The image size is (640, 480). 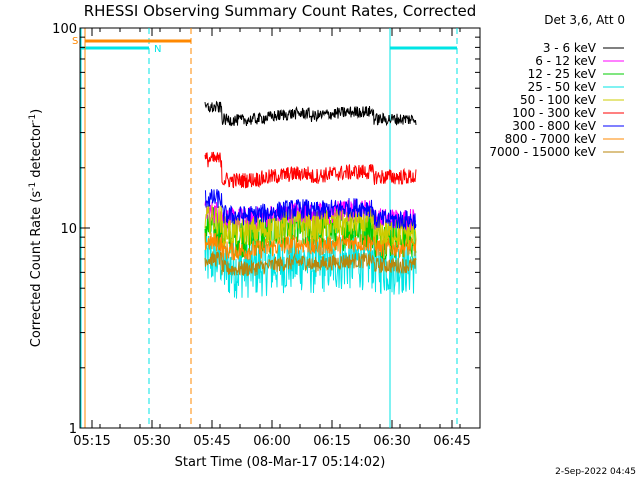 What do you see at coordinates (91, 441) in the screenshot?
I see `x-tick-label: 05:15` at bounding box center [91, 441].